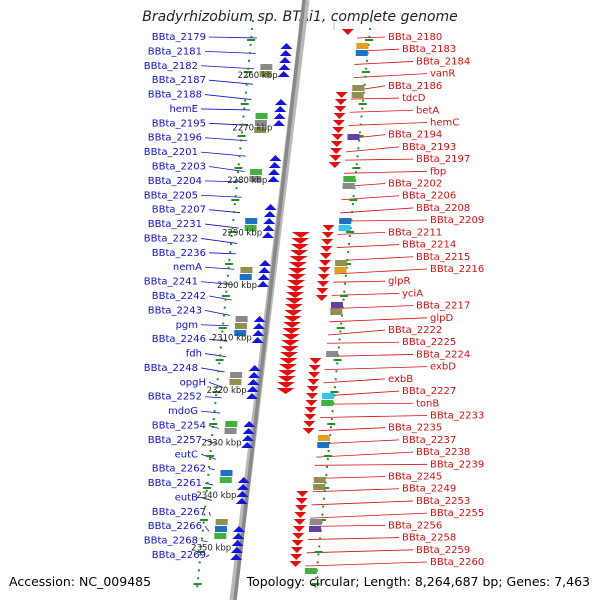 The image size is (600, 600). I want to click on gene-label-bbta-2231: BBta_2231, so click(175, 224).